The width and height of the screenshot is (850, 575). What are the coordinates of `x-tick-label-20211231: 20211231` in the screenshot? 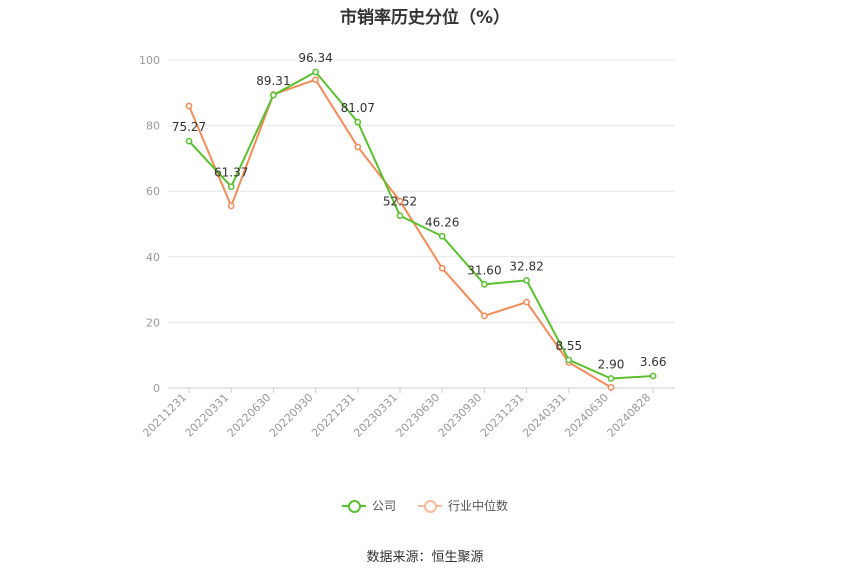 It's located at (164, 415).